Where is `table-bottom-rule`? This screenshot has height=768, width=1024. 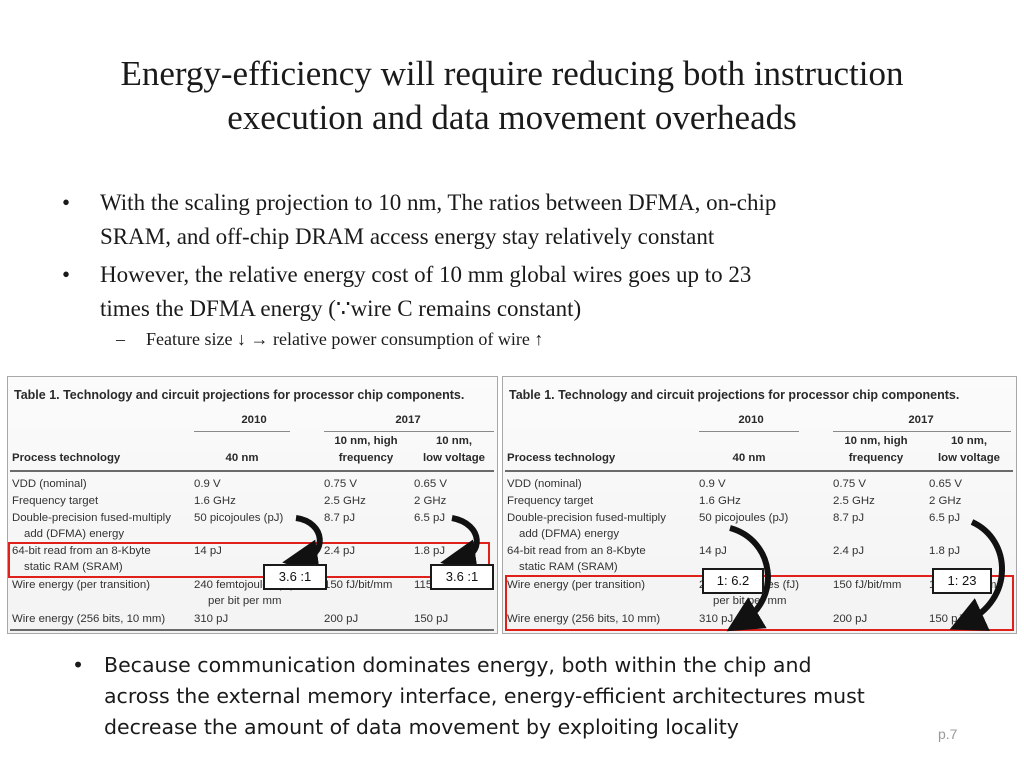
table-bottom-rule is located at coordinates (252, 630).